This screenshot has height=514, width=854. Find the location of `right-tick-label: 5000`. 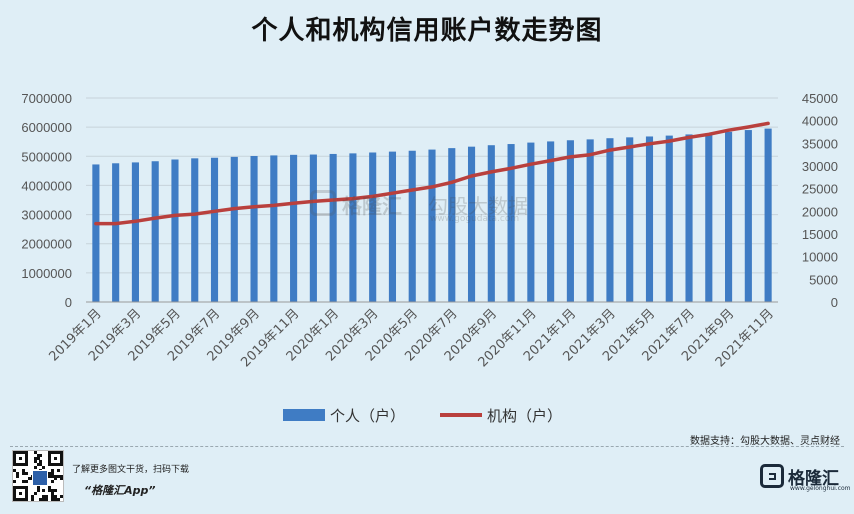

right-tick-label: 5000 is located at coordinates (823, 279).